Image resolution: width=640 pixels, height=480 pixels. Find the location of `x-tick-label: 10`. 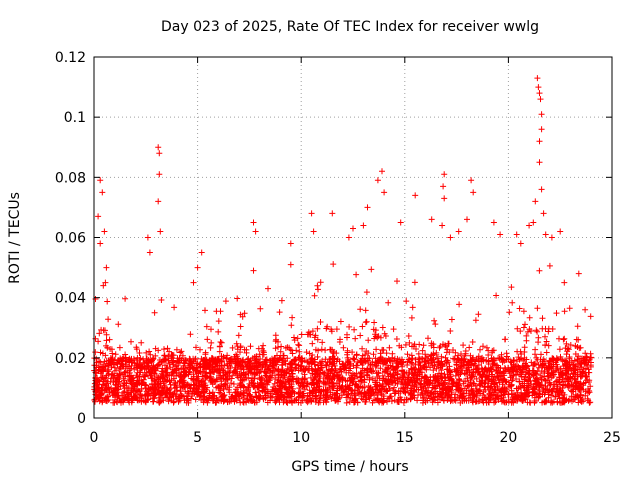

x-tick-label: 10 is located at coordinates (301, 438).